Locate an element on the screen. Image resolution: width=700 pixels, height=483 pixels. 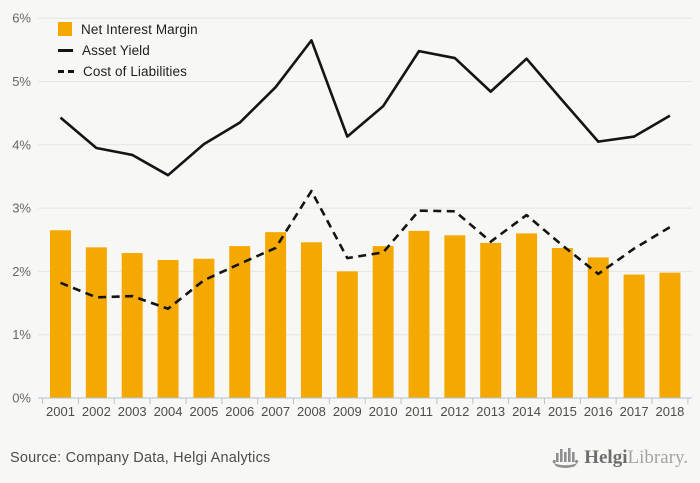
x-axis-label-2006: 2006 is located at coordinates (239, 411).